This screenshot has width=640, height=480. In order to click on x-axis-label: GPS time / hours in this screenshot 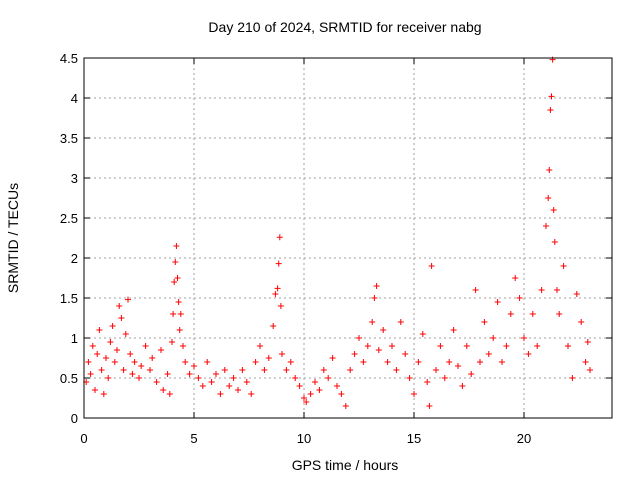, I will do `click(345, 465)`.